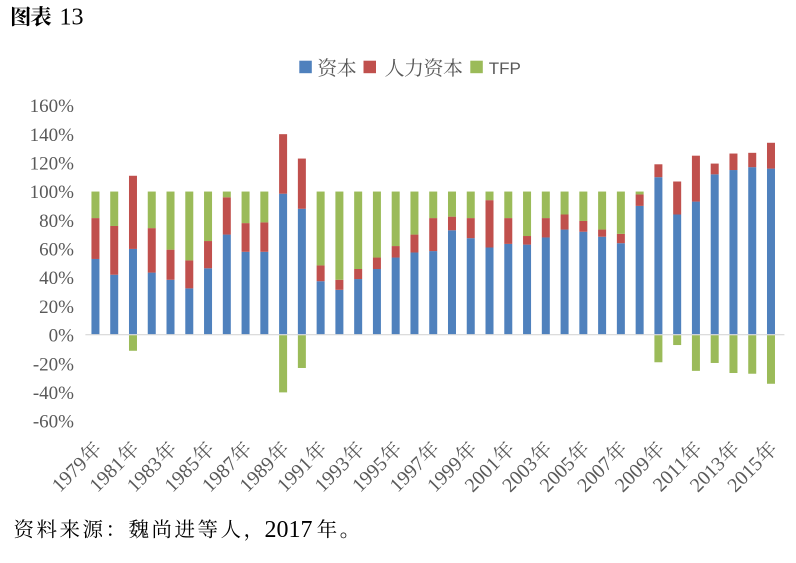  I want to click on svg-text: -60%, so click(53, 422).